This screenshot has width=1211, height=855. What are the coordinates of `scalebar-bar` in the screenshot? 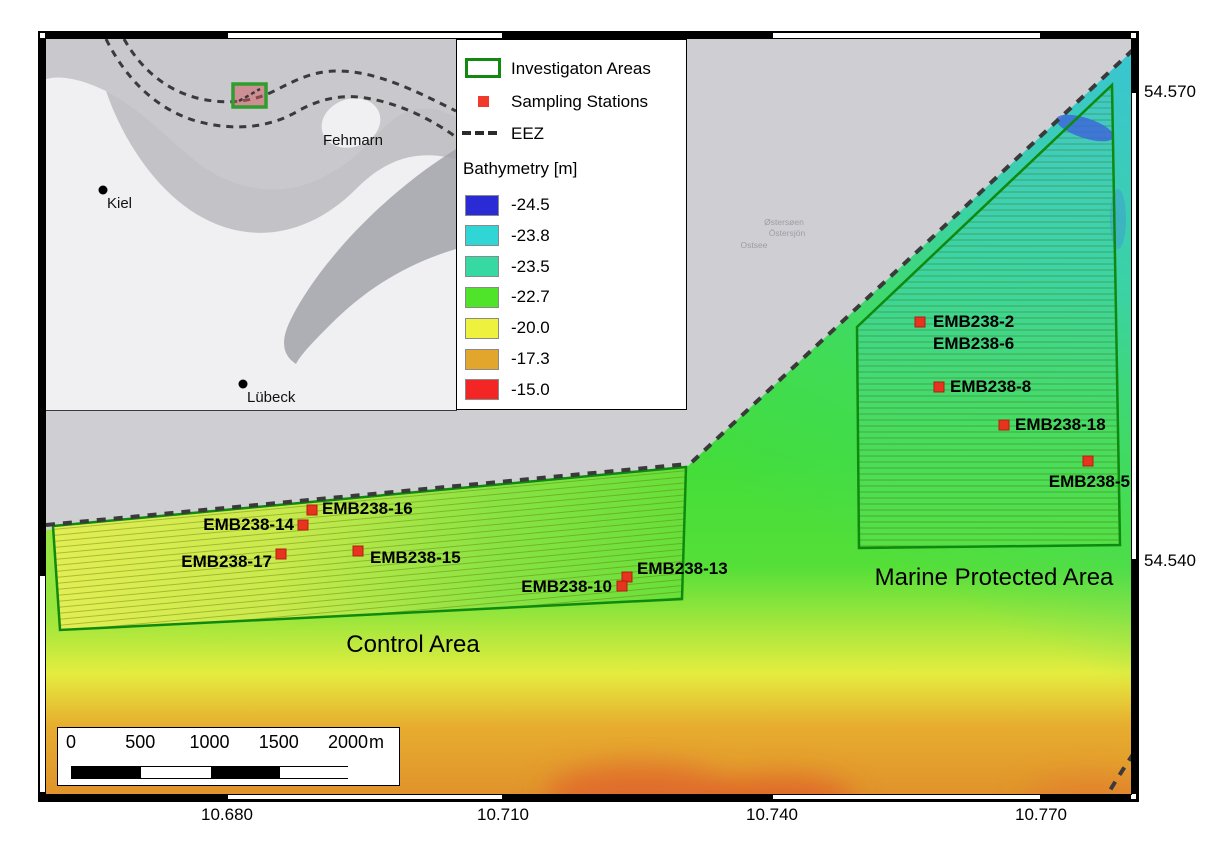 It's located at (210, 772).